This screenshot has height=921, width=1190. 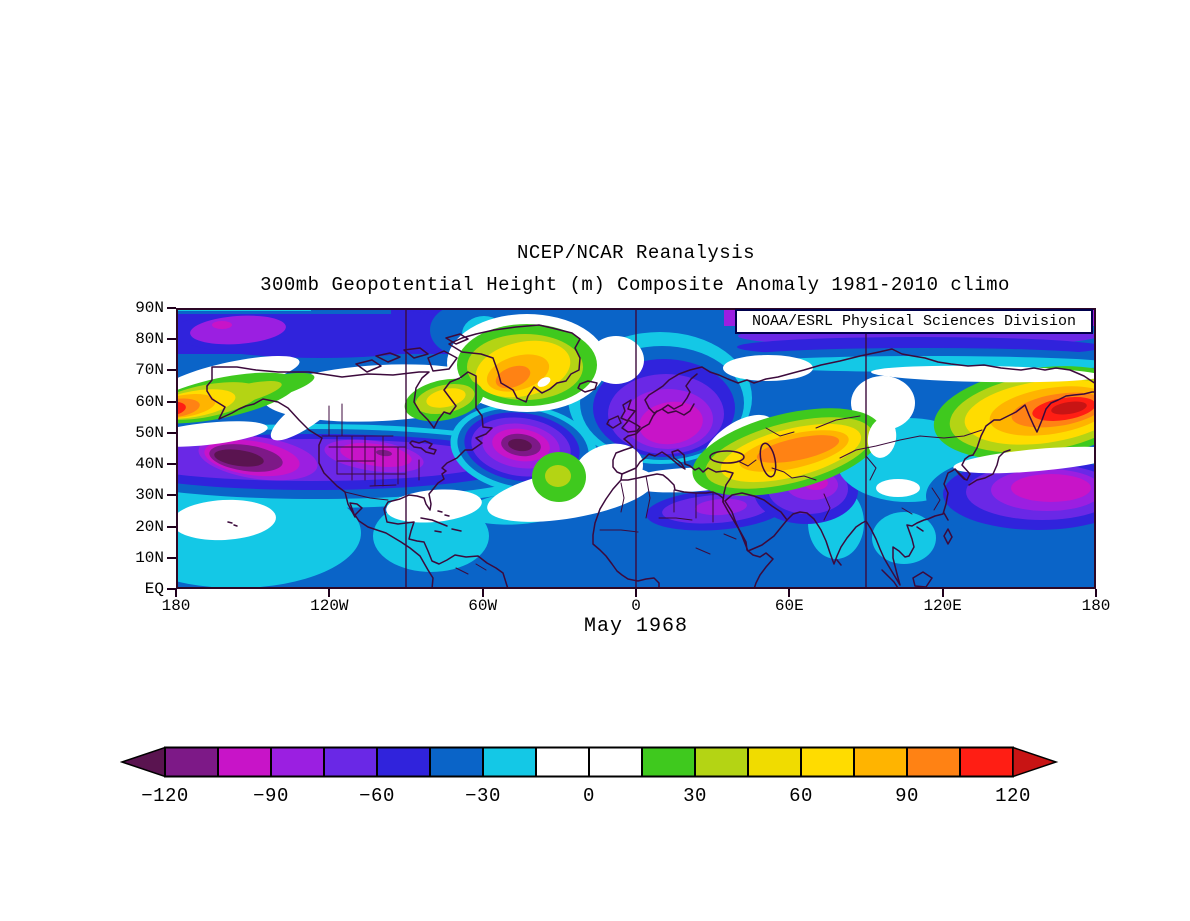 What do you see at coordinates (483, 606) in the screenshot?
I see `lon-tick-label: 60W` at bounding box center [483, 606].